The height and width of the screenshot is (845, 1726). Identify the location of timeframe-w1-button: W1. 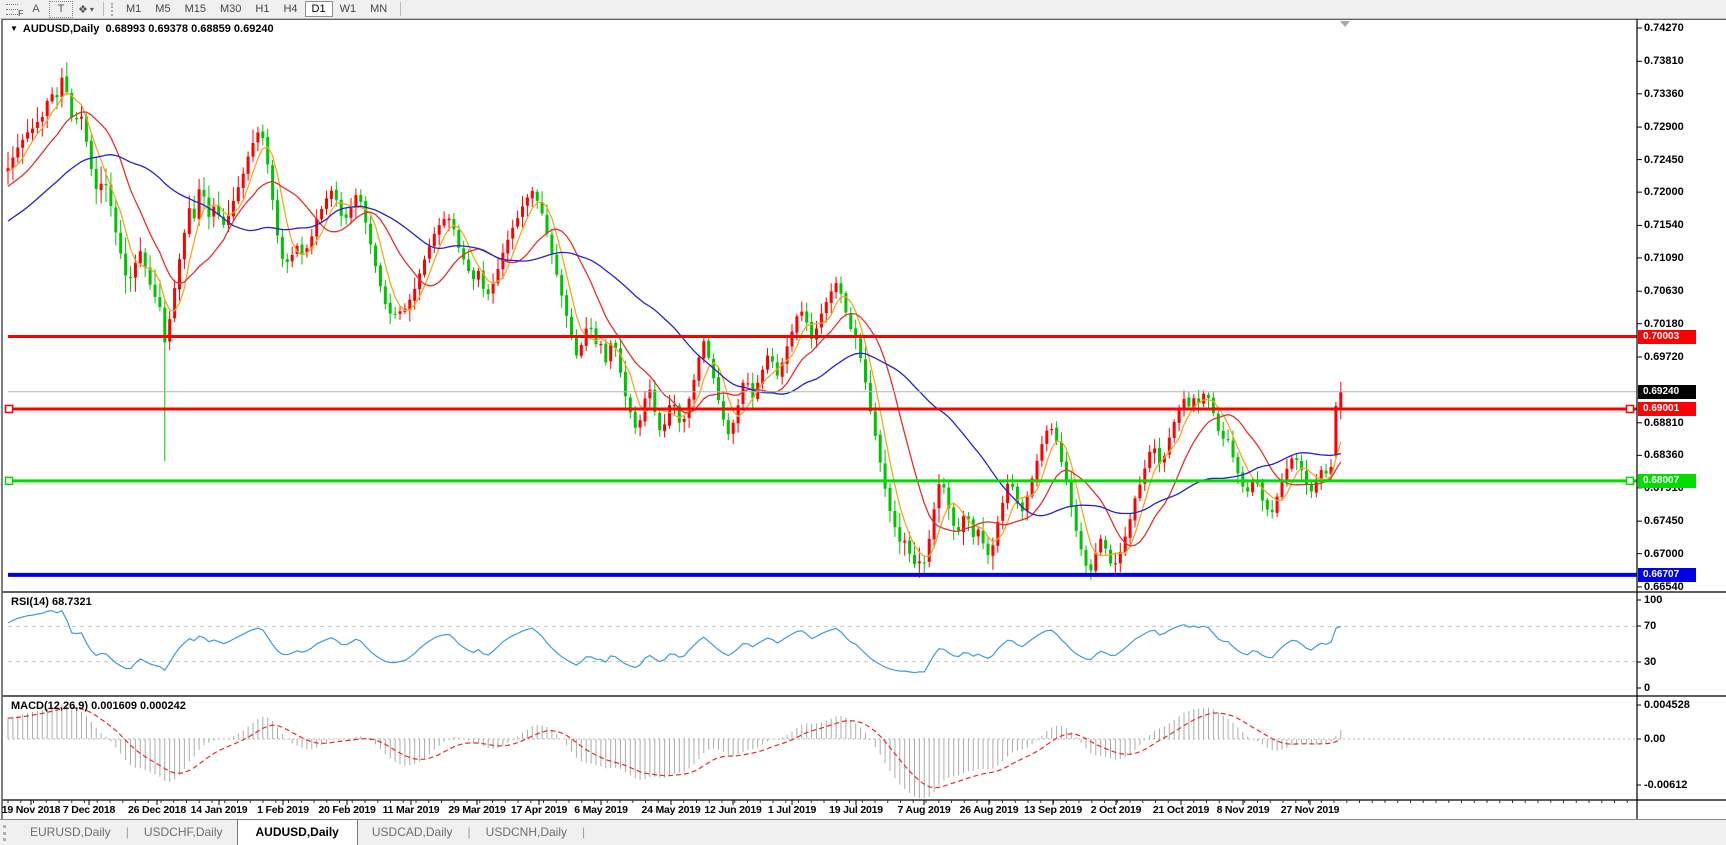
(348, 9).